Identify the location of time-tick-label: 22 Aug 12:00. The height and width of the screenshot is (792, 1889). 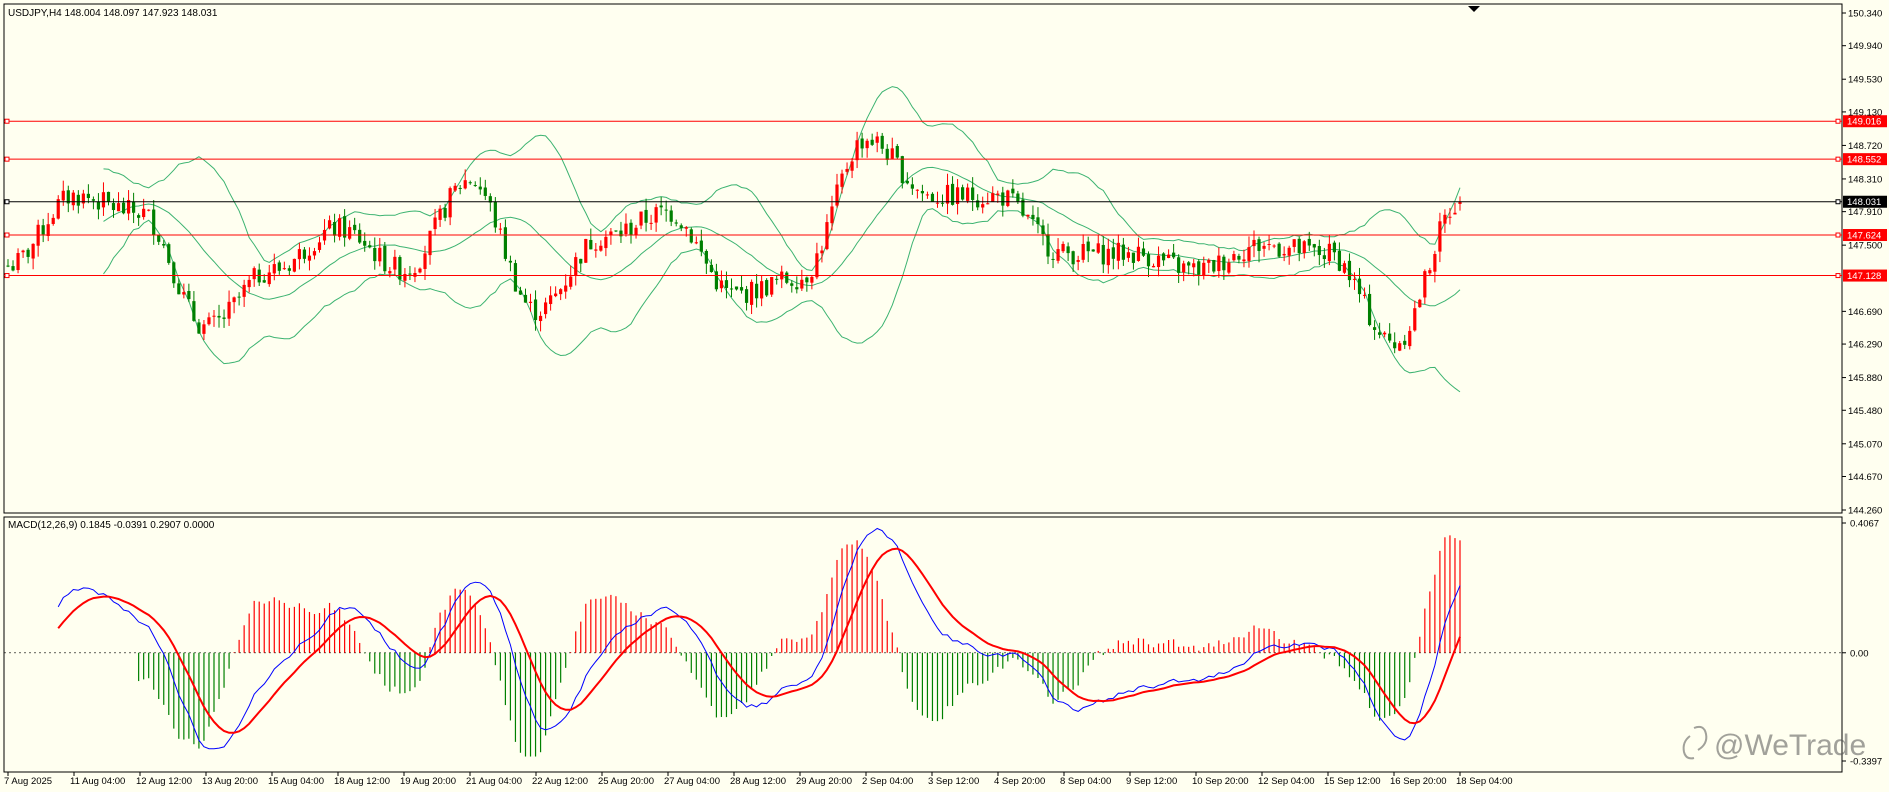
(560, 781).